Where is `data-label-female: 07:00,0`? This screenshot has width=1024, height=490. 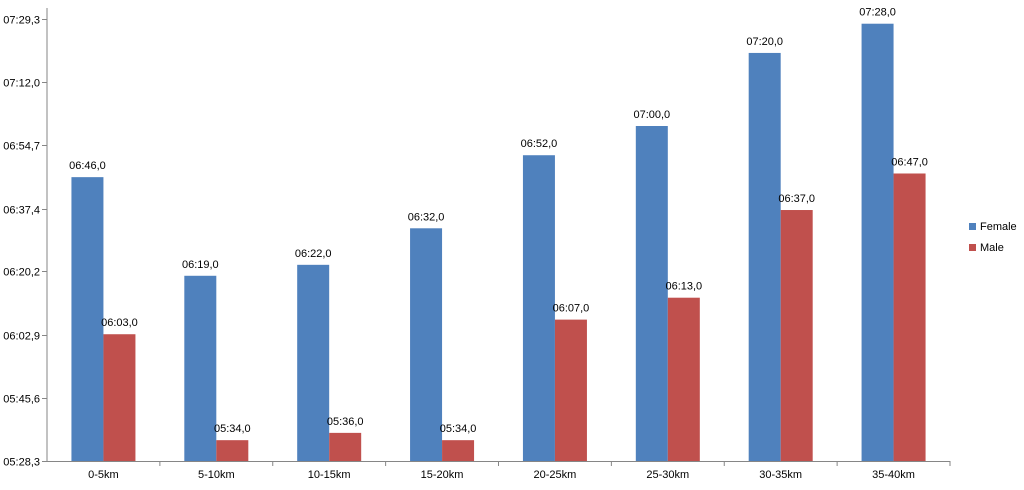 data-label-female: 07:00,0 is located at coordinates (651, 115).